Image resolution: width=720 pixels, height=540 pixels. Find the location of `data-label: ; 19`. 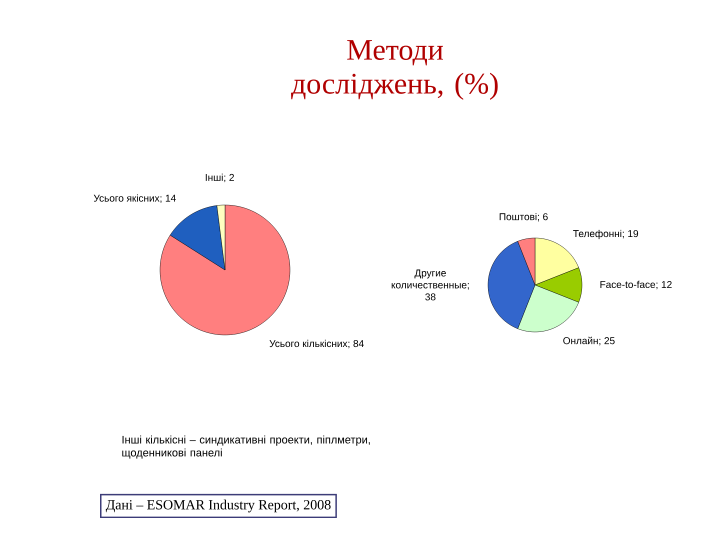

data-label: ; 19 is located at coordinates (630, 234).